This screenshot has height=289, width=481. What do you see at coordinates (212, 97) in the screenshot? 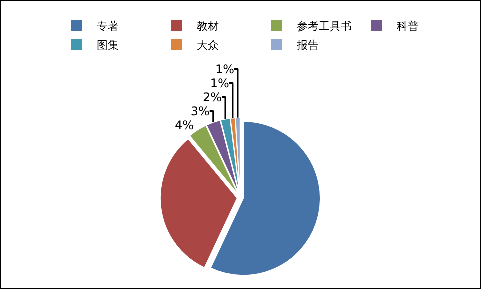
I see `data-label: 2%` at bounding box center [212, 97].